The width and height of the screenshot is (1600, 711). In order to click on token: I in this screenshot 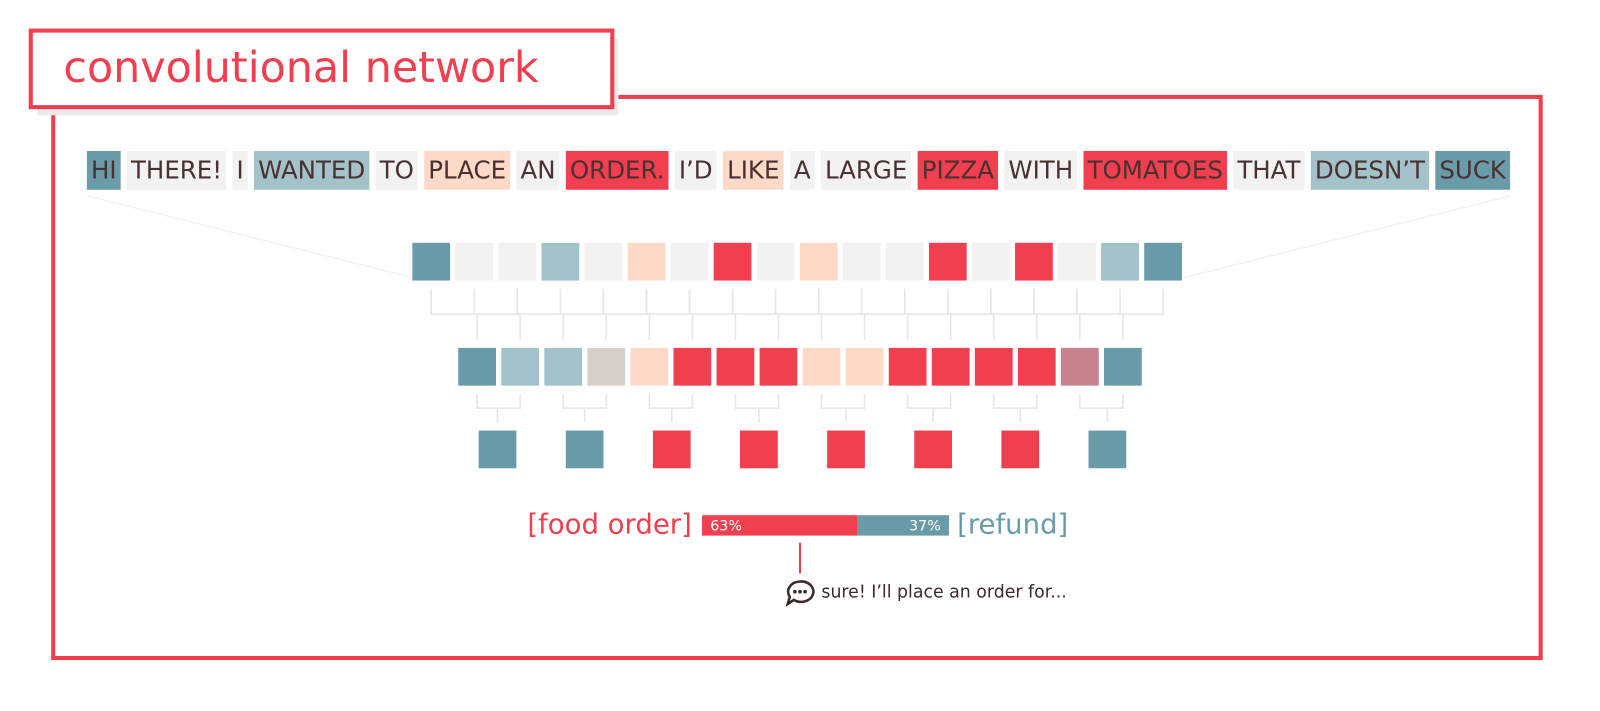, I will do `click(239, 169)`.